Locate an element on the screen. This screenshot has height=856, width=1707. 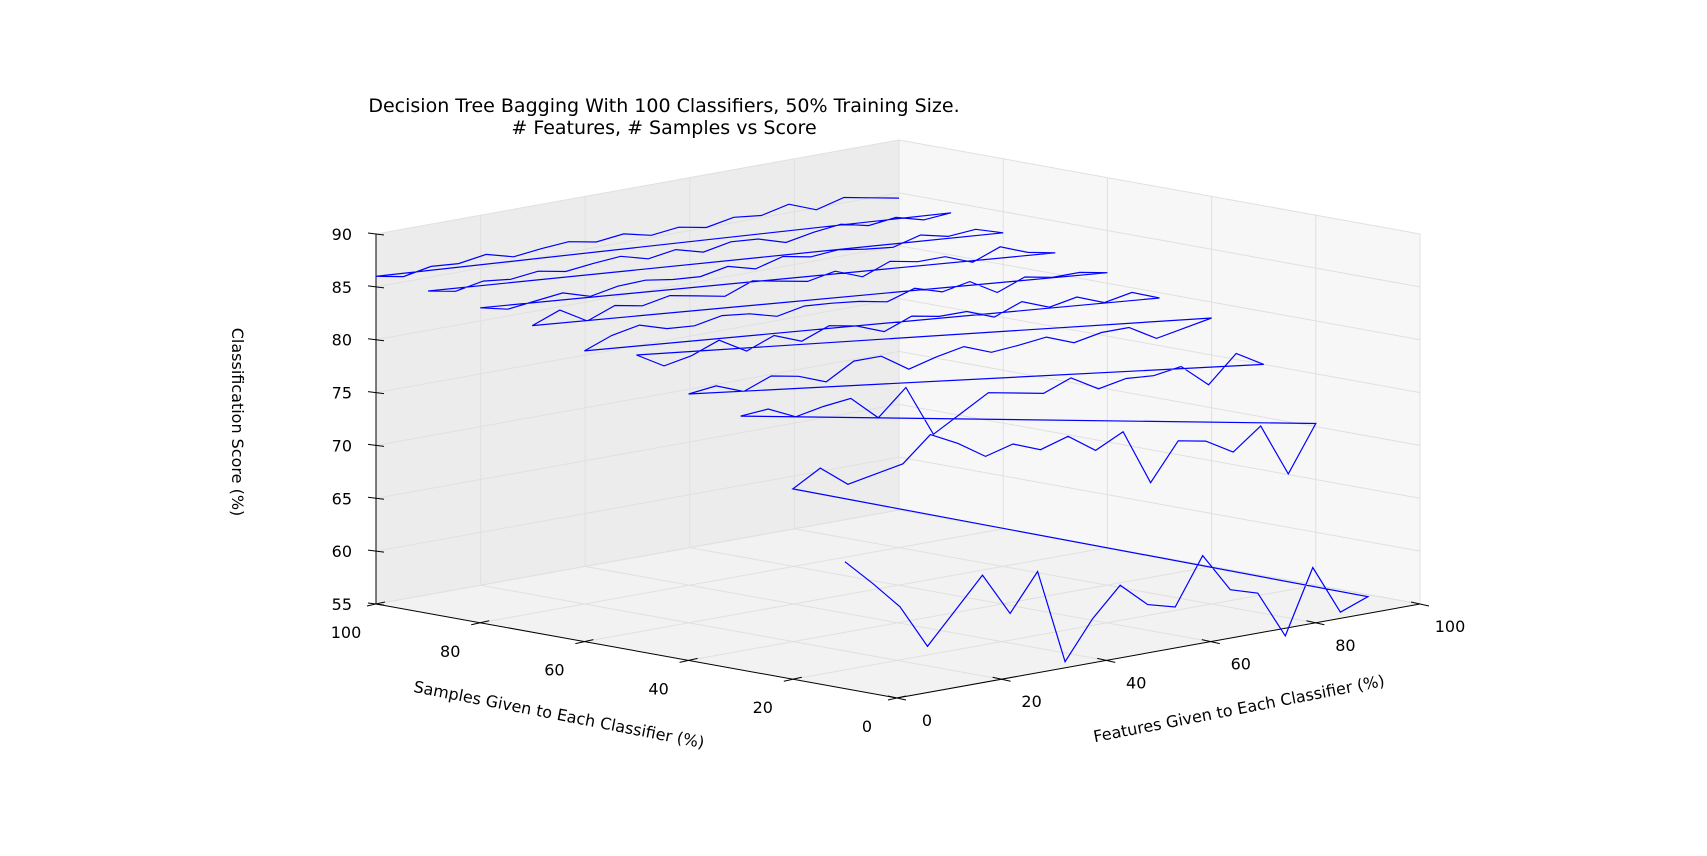
z-tick-label: 80 is located at coordinates (342, 340).